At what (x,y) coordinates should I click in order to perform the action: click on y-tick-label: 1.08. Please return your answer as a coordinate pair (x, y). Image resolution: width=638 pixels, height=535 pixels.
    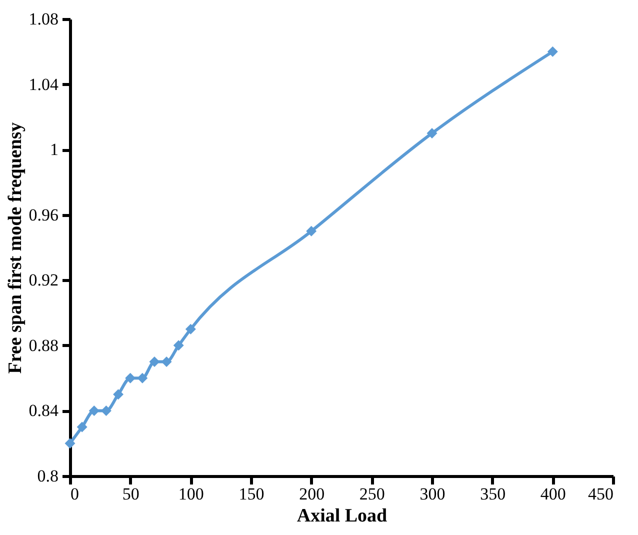
    Looking at the image, I should click on (43, 19).